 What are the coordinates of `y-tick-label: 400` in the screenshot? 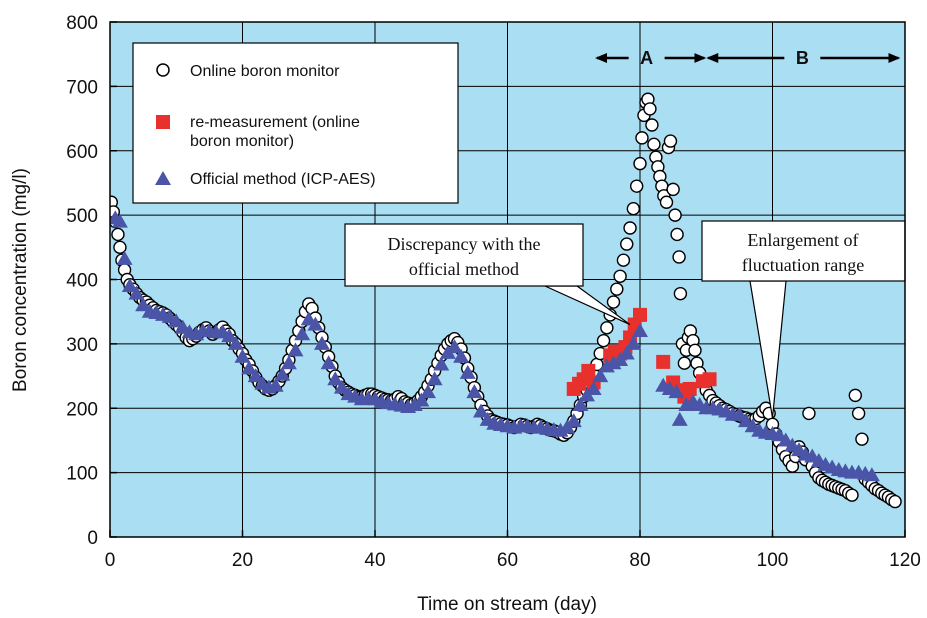 It's located at (82, 281).